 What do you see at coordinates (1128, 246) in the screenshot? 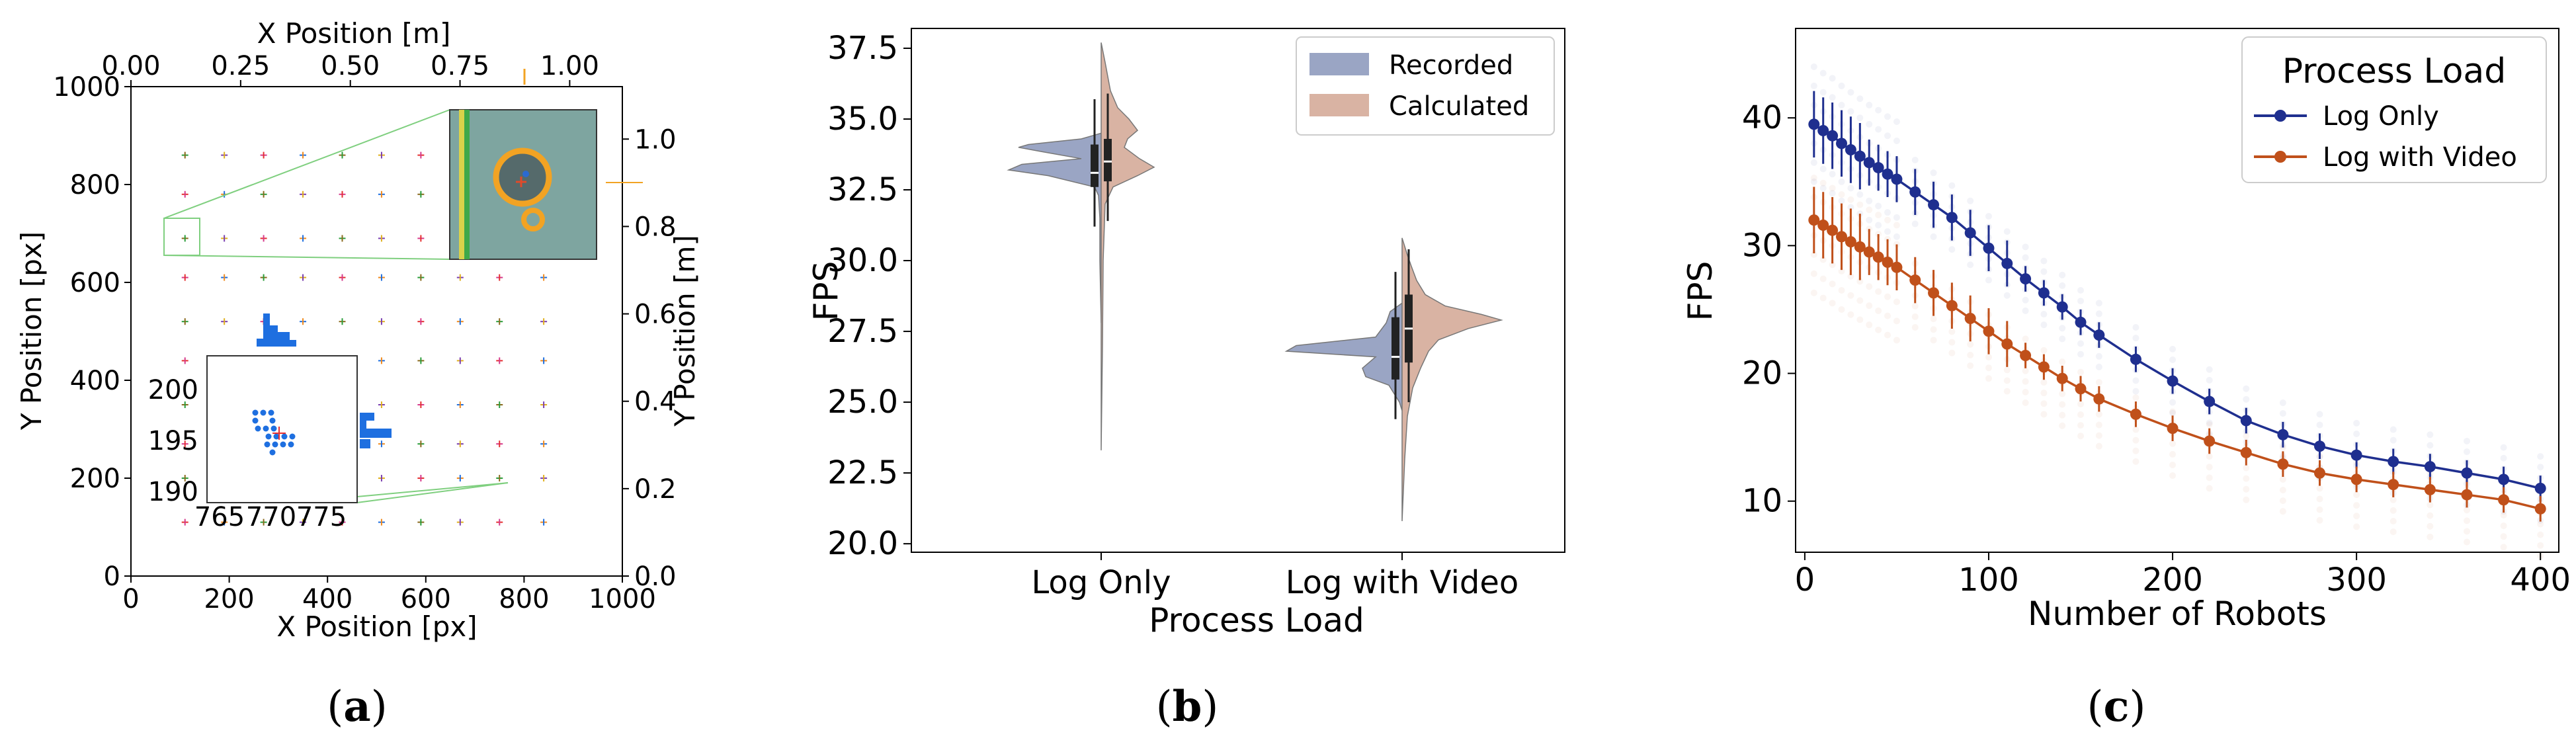
I see `violin-calculated-log-only` at bounding box center [1128, 246].